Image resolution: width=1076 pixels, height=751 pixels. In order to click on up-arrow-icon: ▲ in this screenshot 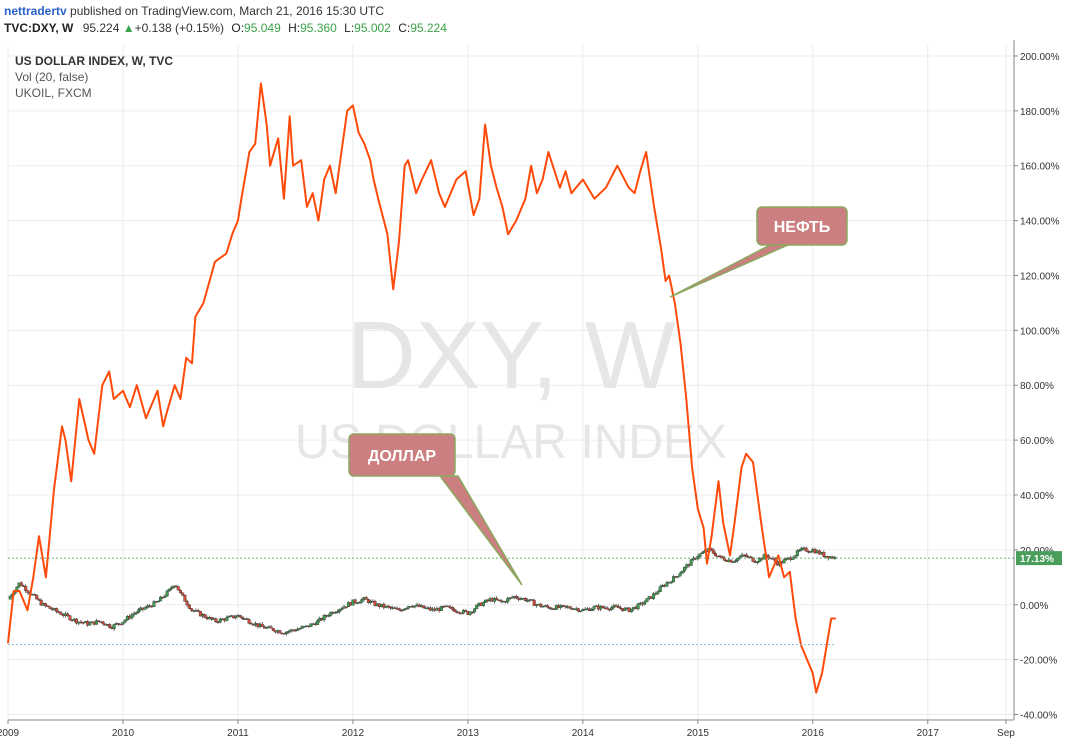, I will do `click(128, 28)`.